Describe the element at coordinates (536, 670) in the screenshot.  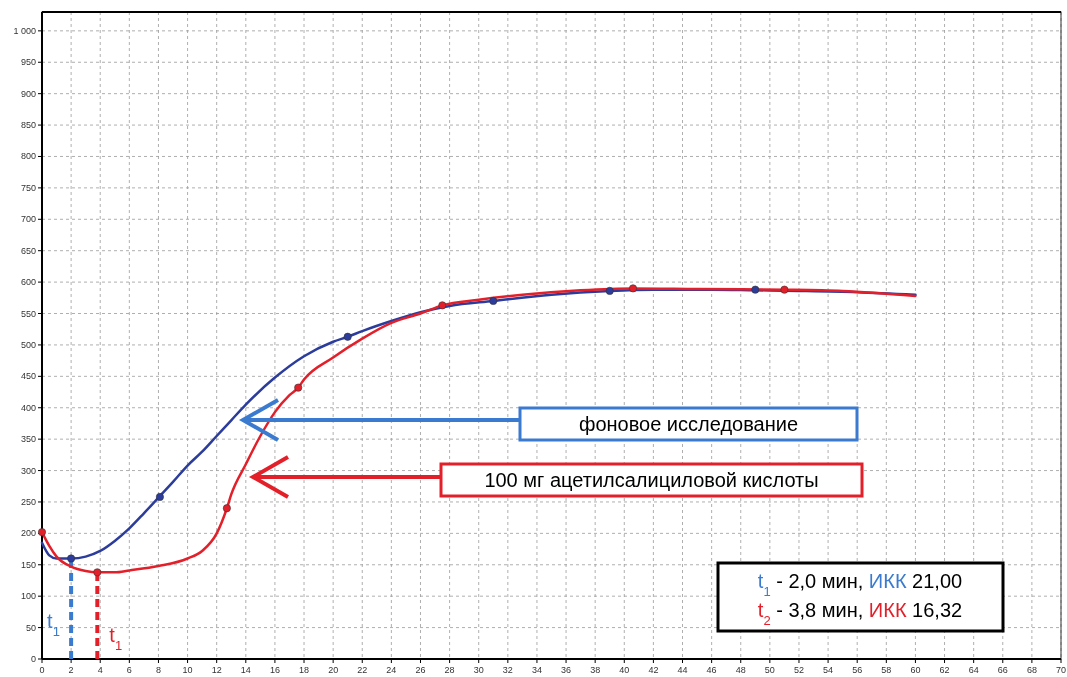
I see `x-tick-label: 34` at that location.